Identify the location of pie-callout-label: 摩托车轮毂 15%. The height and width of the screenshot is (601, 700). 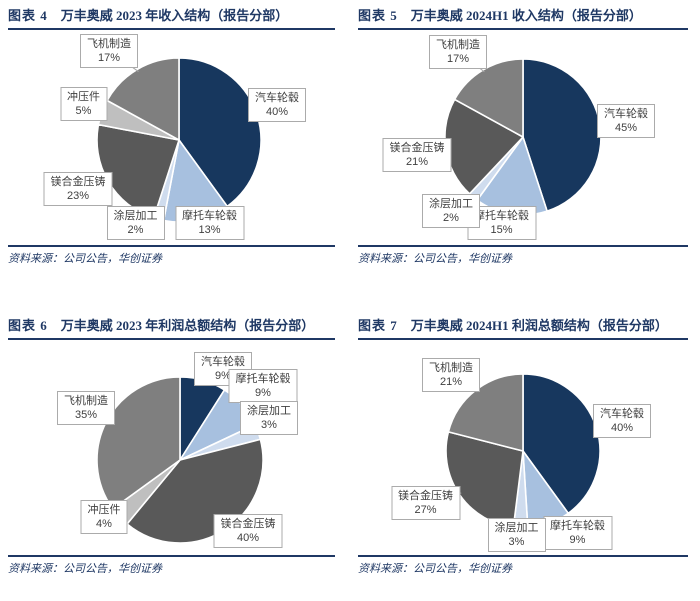
(501, 223).